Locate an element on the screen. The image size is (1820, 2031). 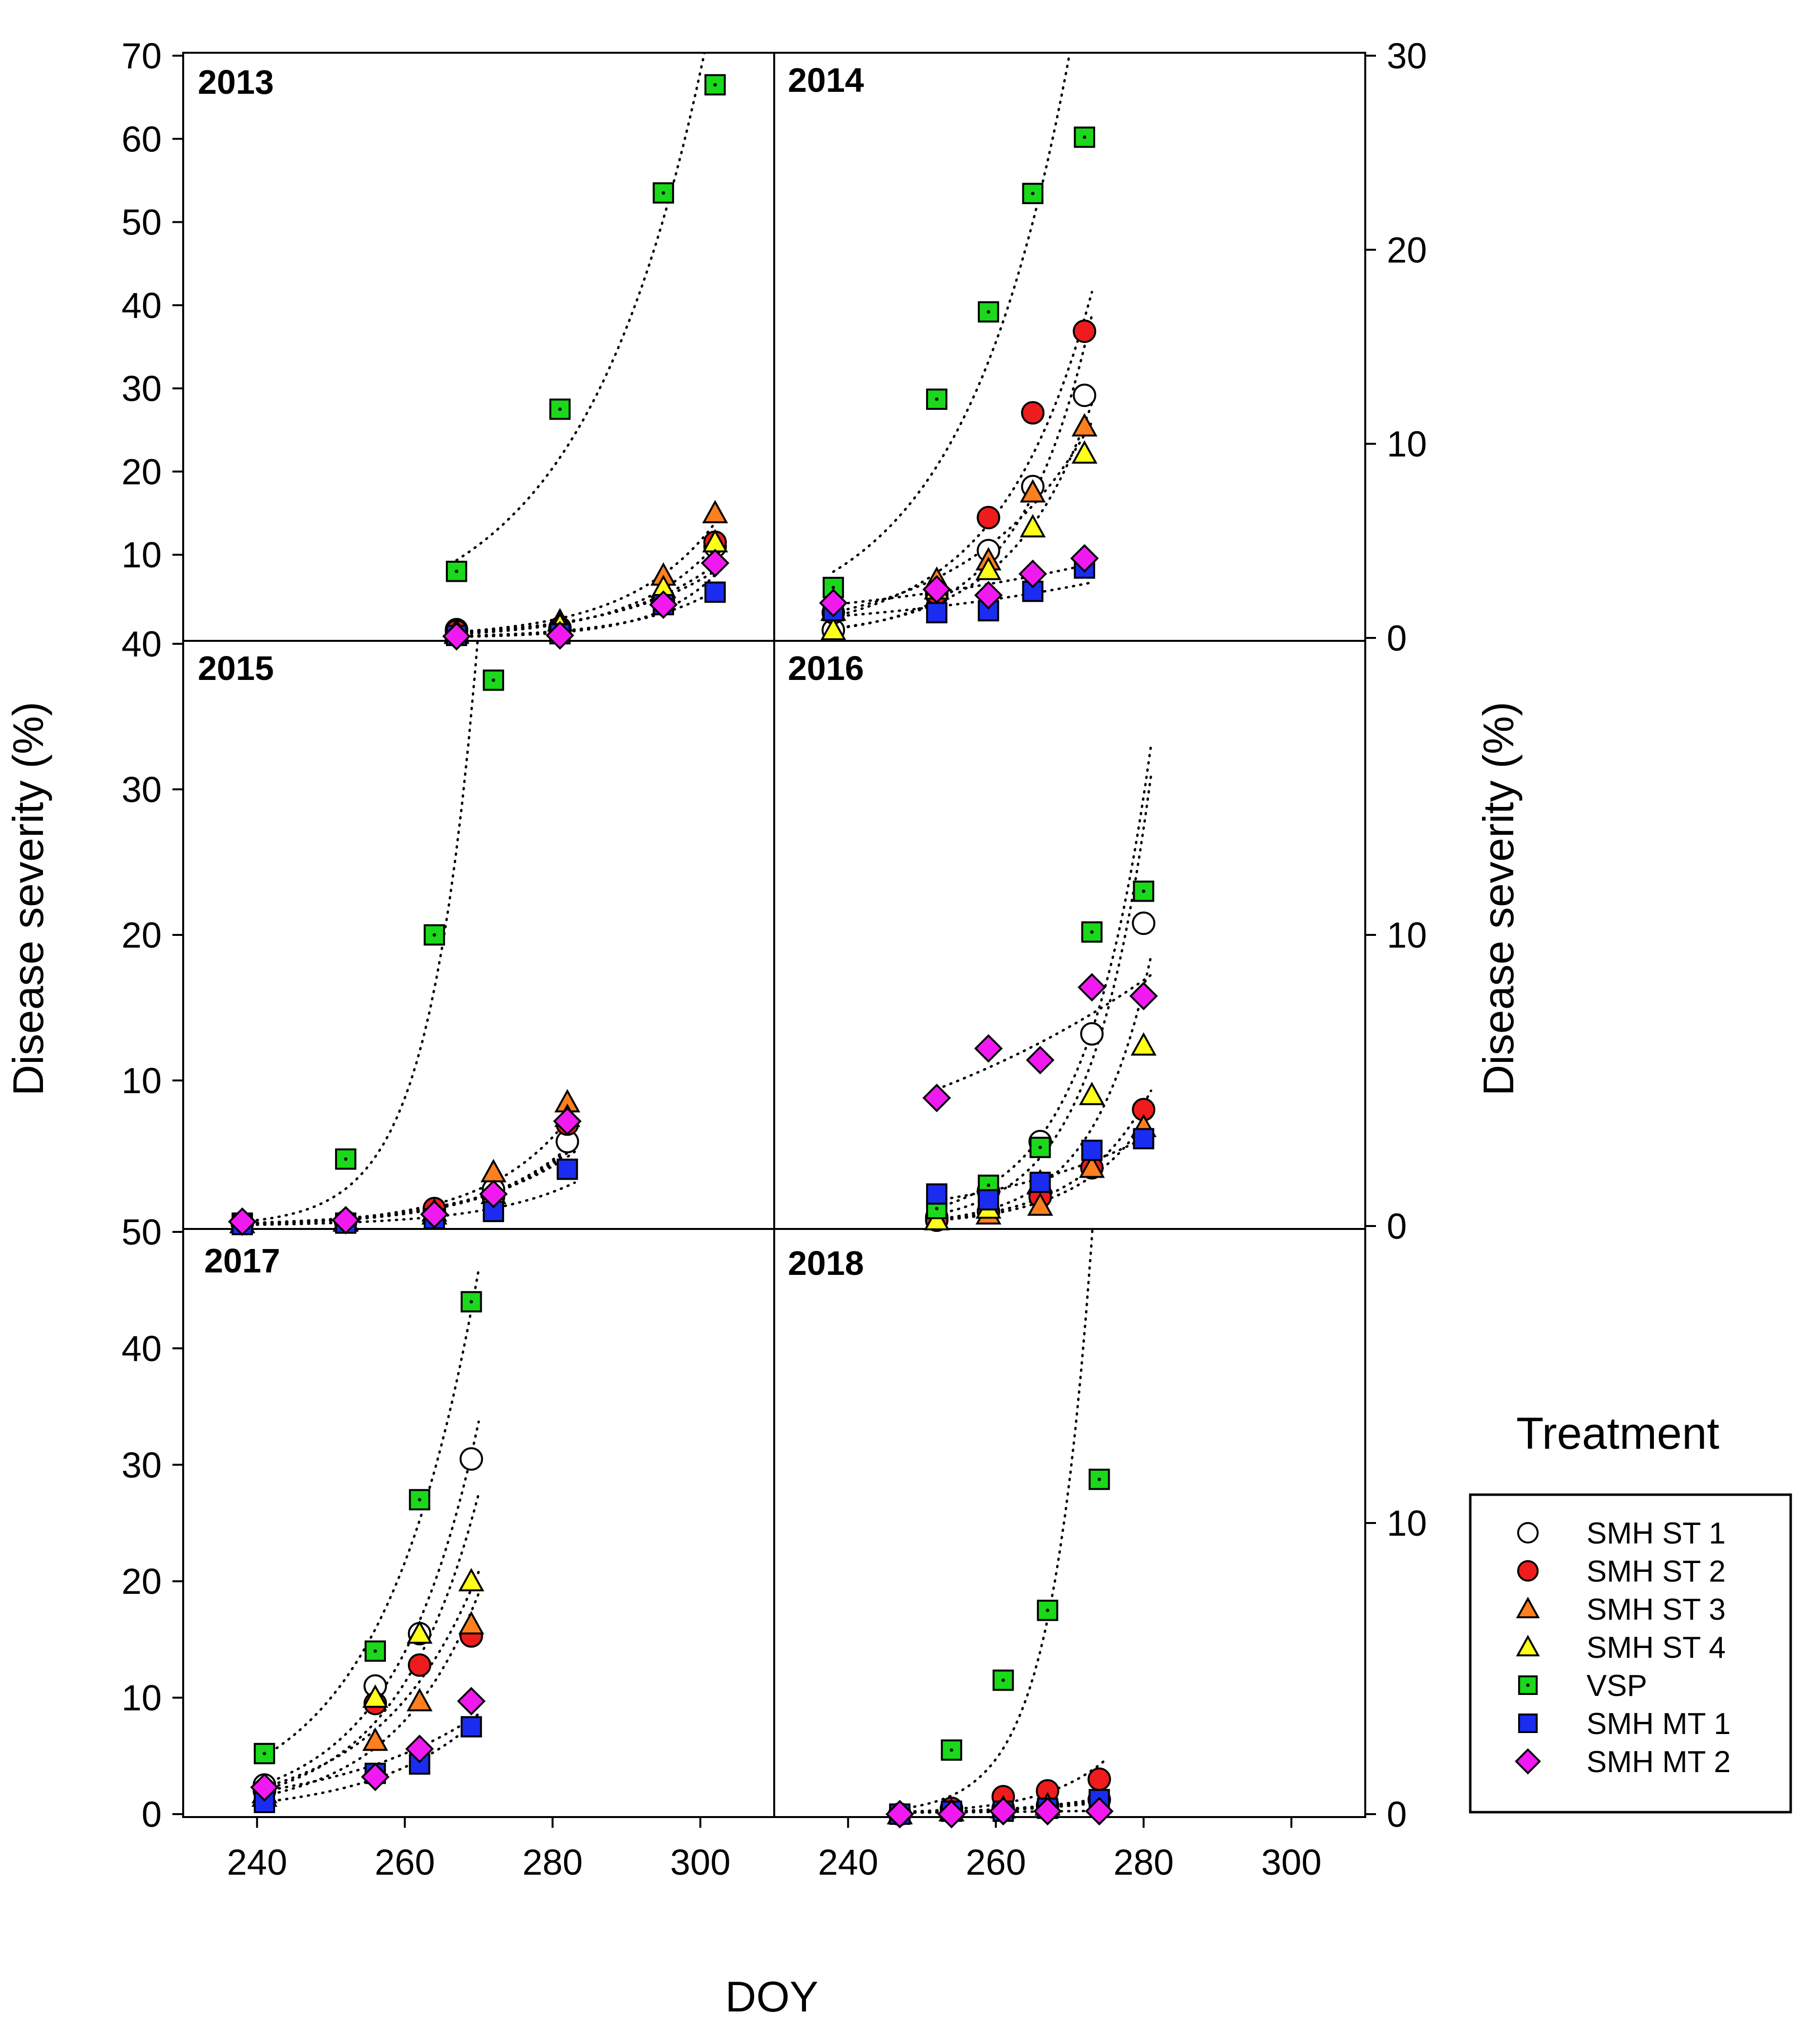
panel-2016-point-vsp is located at coordinates (1092, 932).